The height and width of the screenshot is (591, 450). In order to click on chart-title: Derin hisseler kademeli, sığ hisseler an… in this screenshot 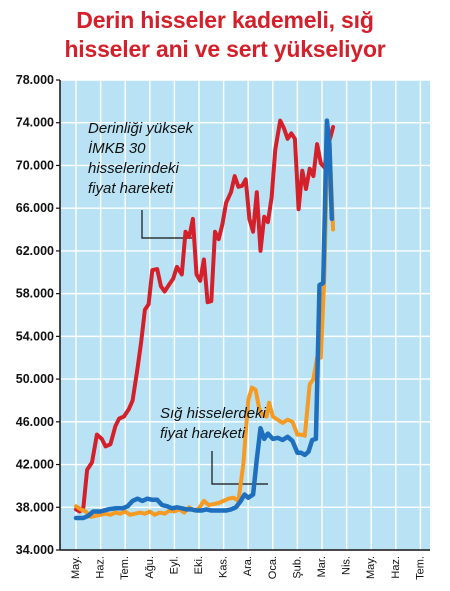, I will do `click(225, 35)`.